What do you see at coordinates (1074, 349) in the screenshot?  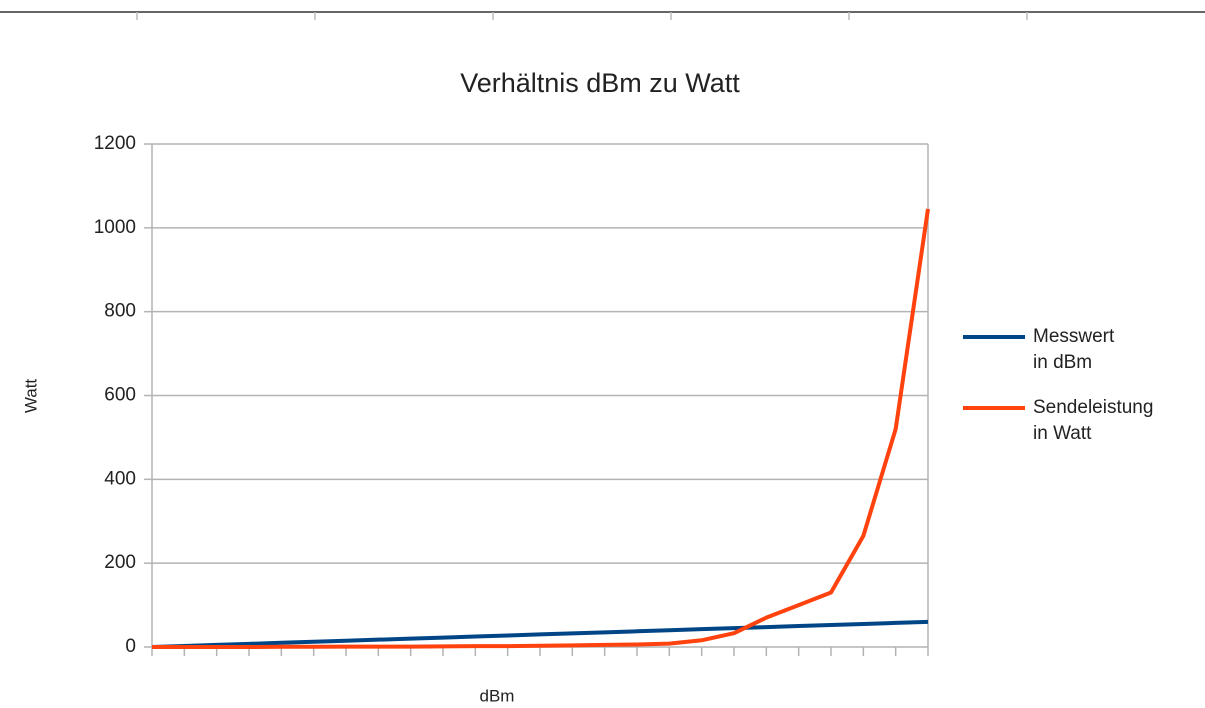 I see `legend-label: Messwert in dBm` at bounding box center [1074, 349].